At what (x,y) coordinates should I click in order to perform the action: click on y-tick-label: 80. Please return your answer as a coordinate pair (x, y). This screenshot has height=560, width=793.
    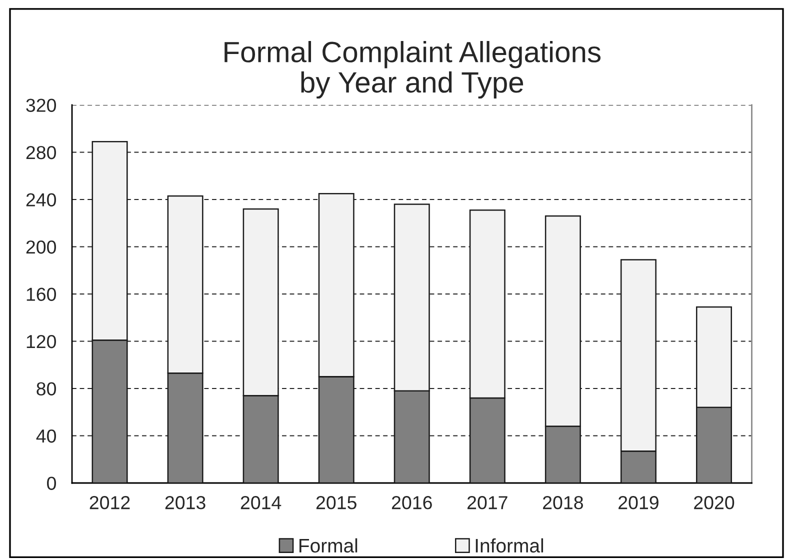
    Looking at the image, I should click on (46, 389).